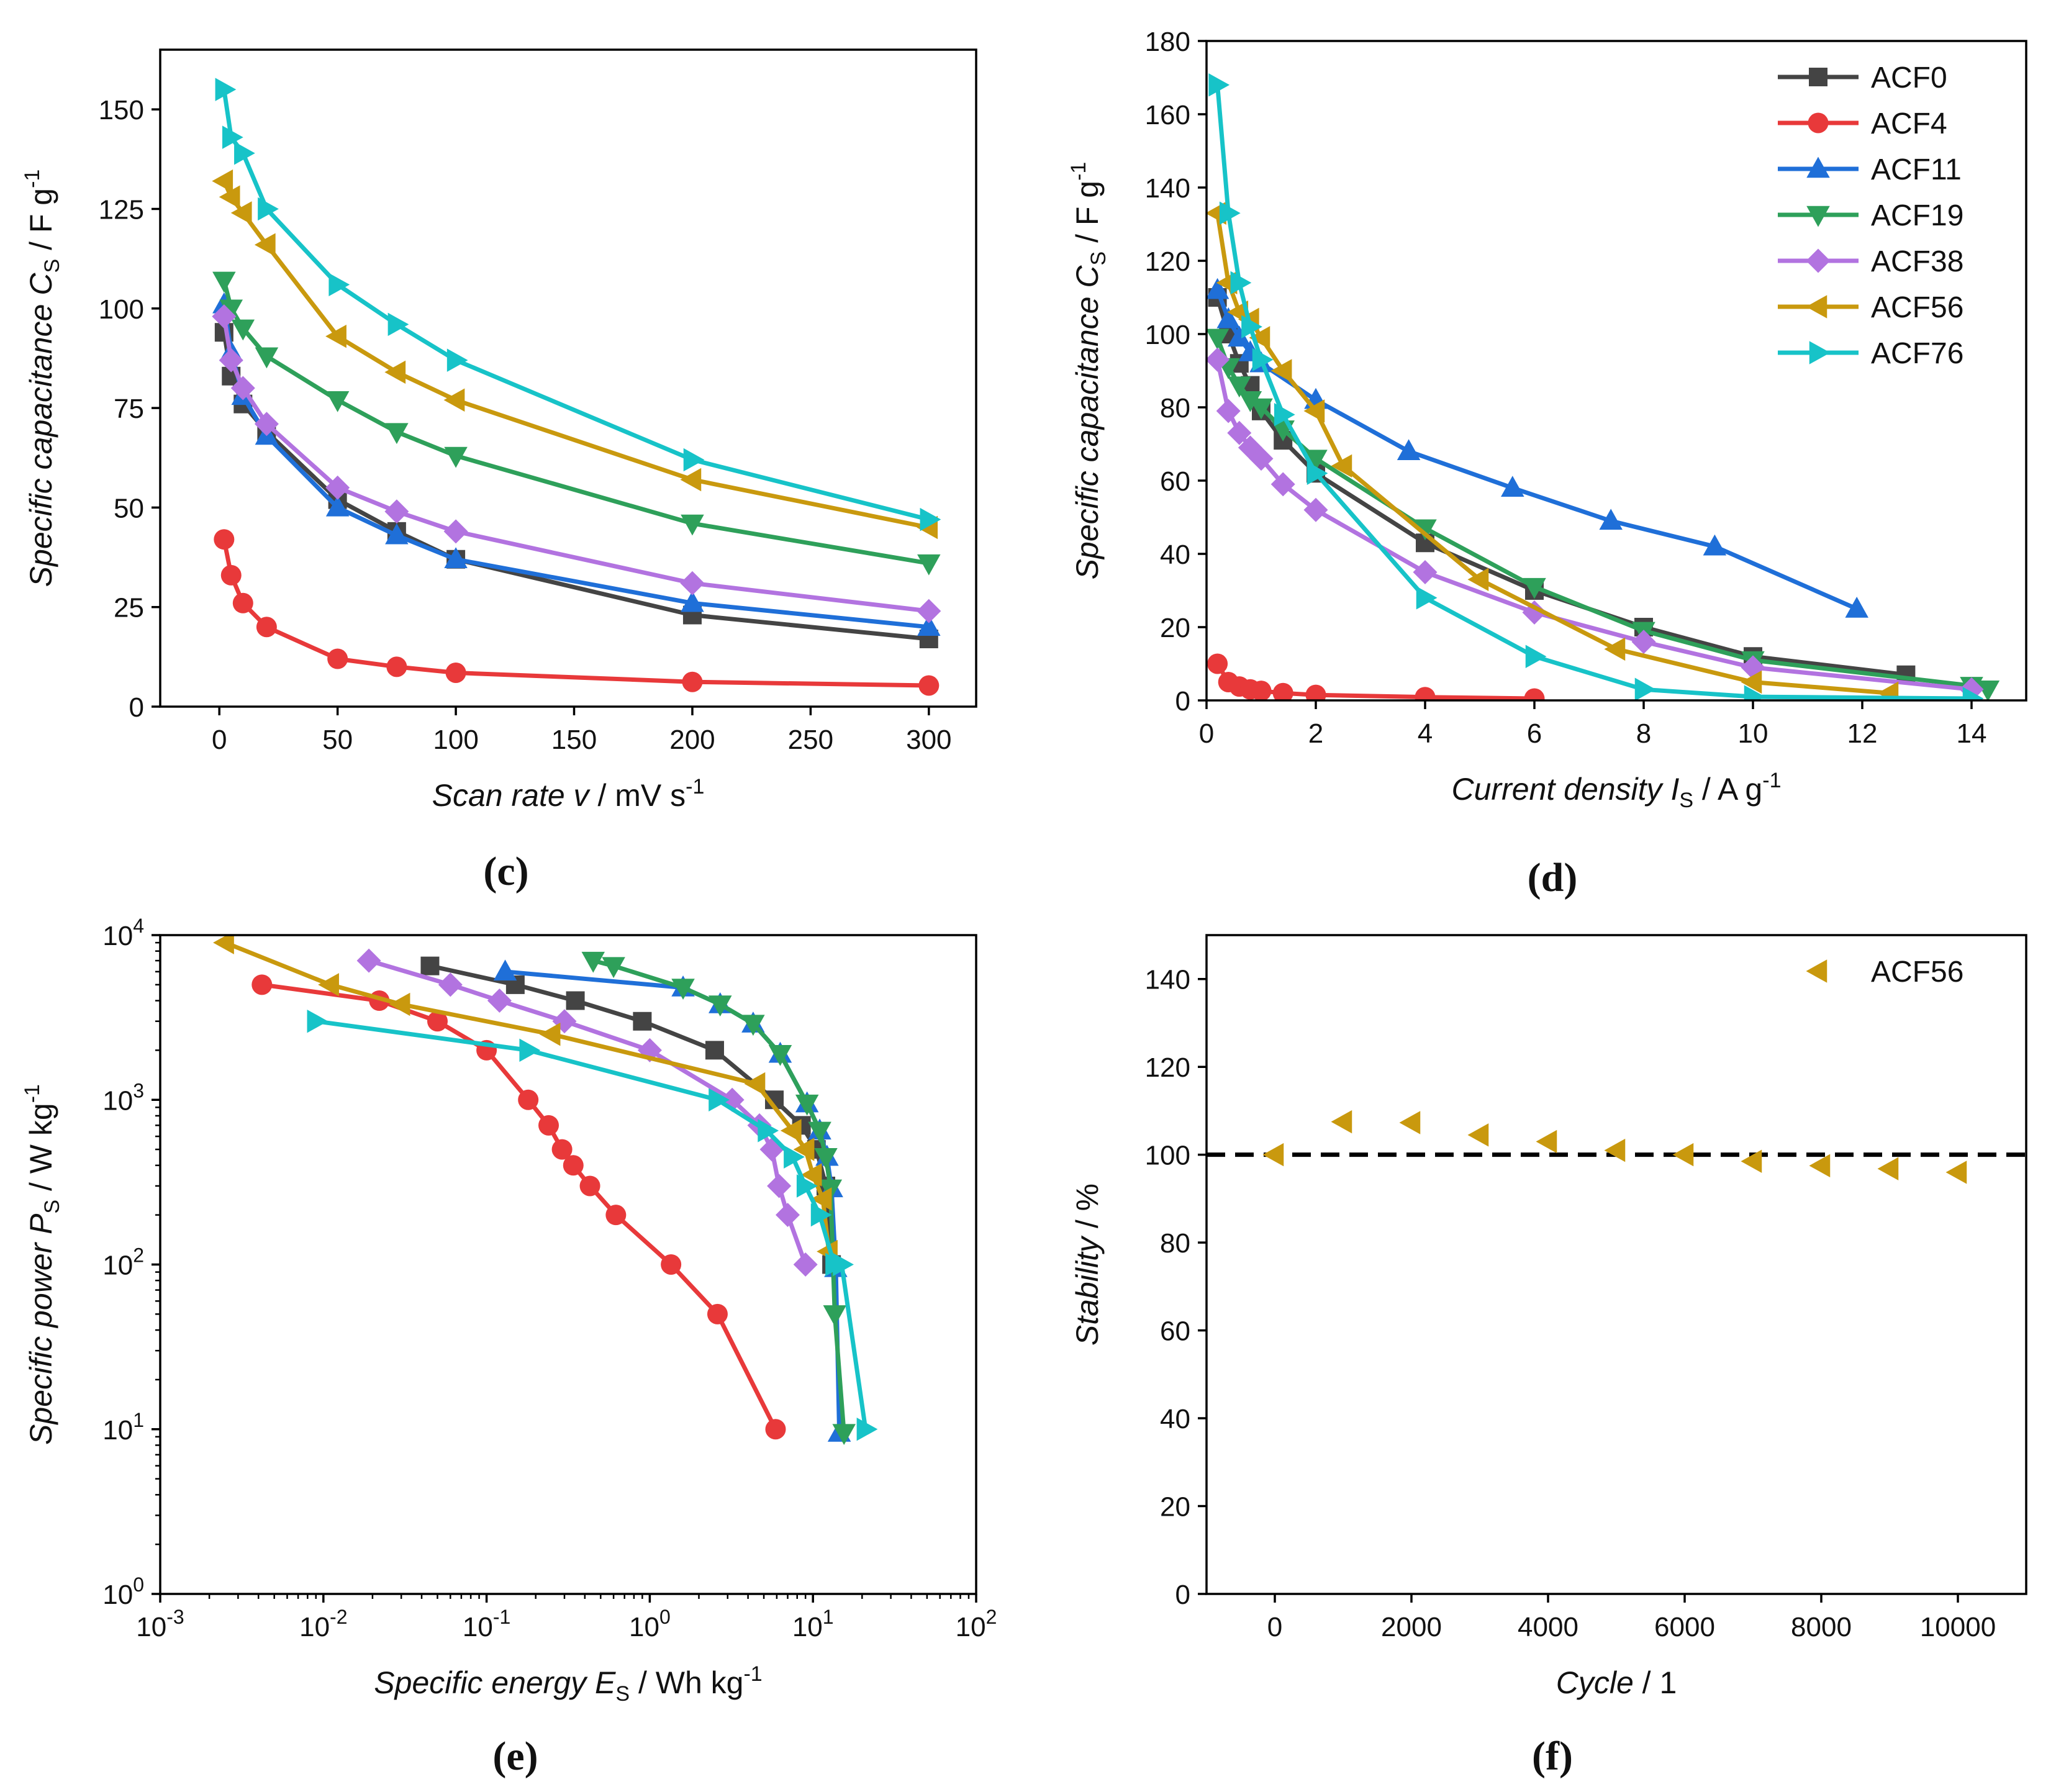 Image resolution: width=2056 pixels, height=1792 pixels. Describe the element at coordinates (631, 1114) in the screenshot. I see `series-line-acf0` at that location.